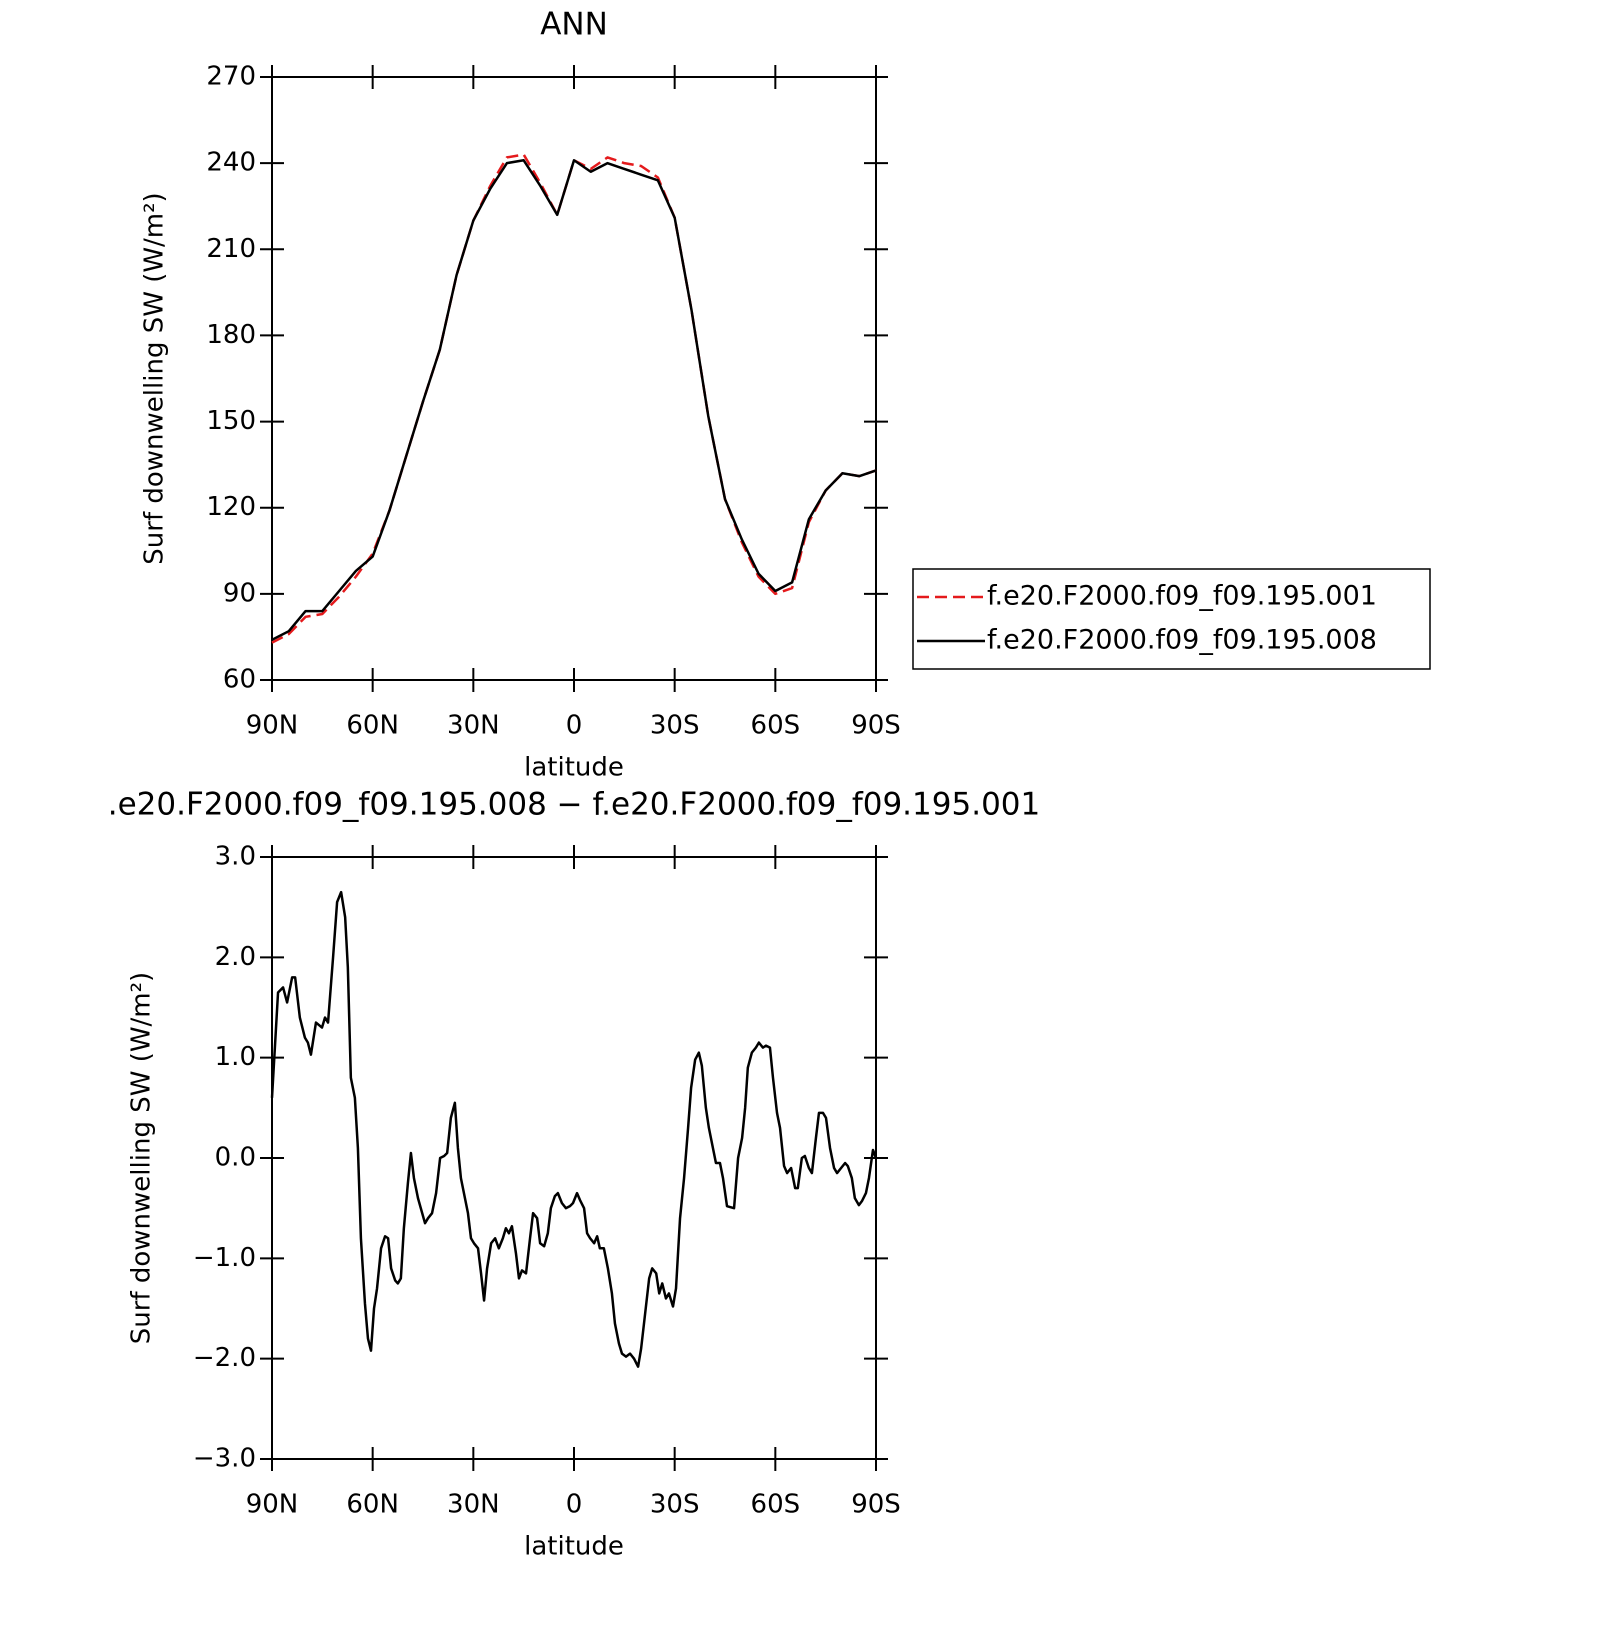 The width and height of the screenshot is (1599, 1635). What do you see at coordinates (231, 249) in the screenshot?
I see `y-tick-label: 210` at bounding box center [231, 249].